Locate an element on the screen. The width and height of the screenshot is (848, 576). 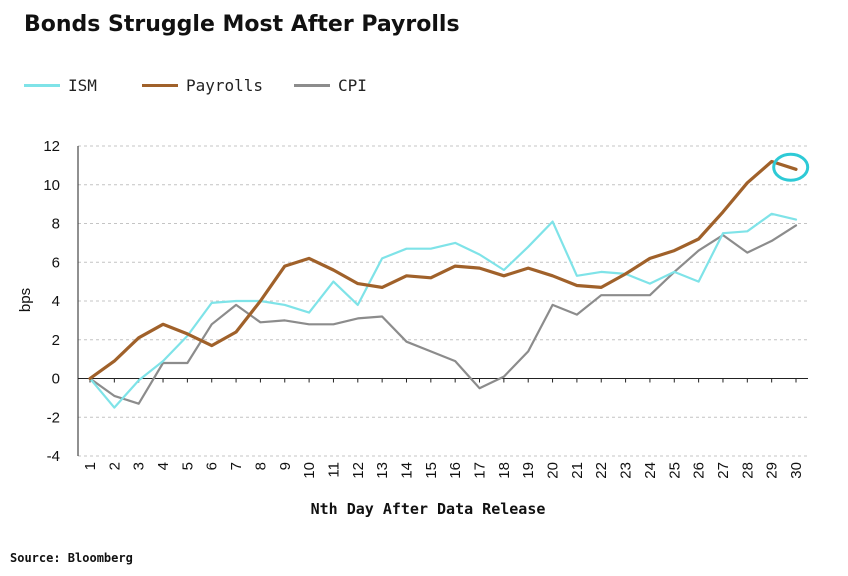
y-tick-label-10: 10 is located at coordinates (51, 185).